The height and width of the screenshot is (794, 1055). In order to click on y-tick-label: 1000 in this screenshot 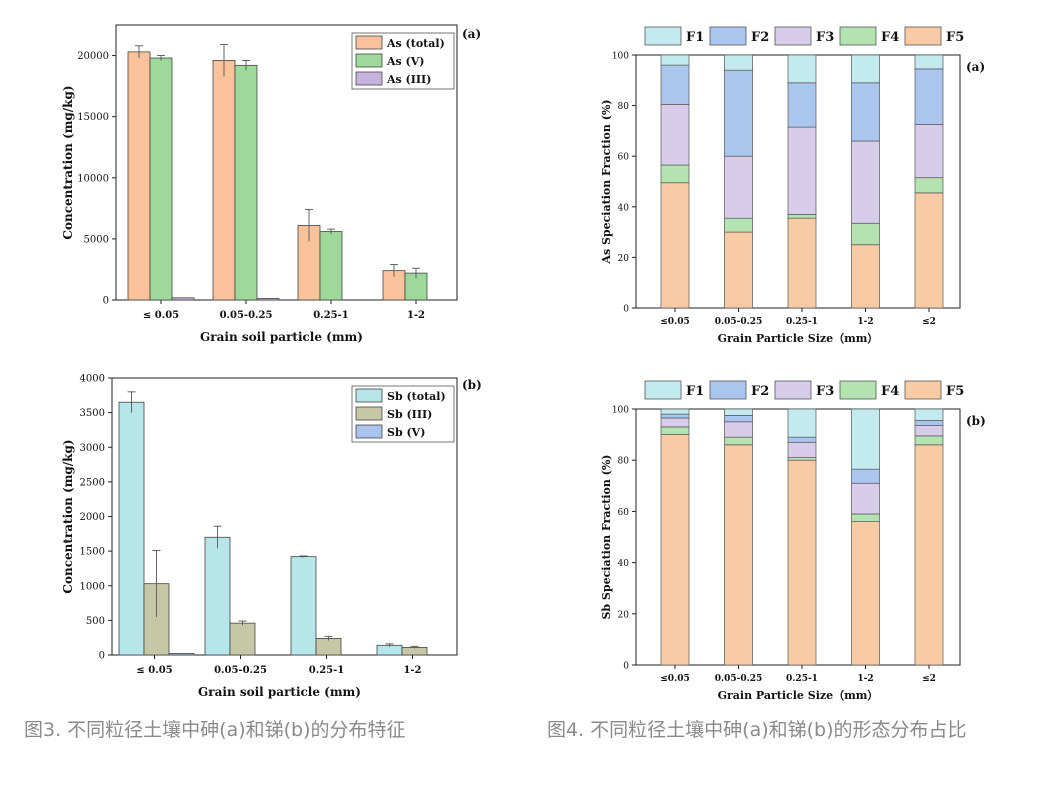, I will do `click(92, 586)`.